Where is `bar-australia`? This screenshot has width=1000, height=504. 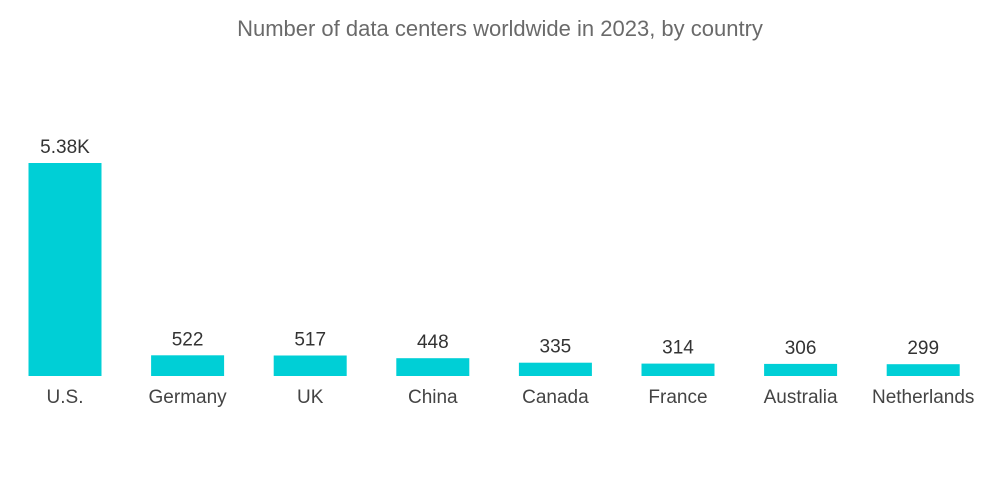
bar-australia is located at coordinates (801, 369).